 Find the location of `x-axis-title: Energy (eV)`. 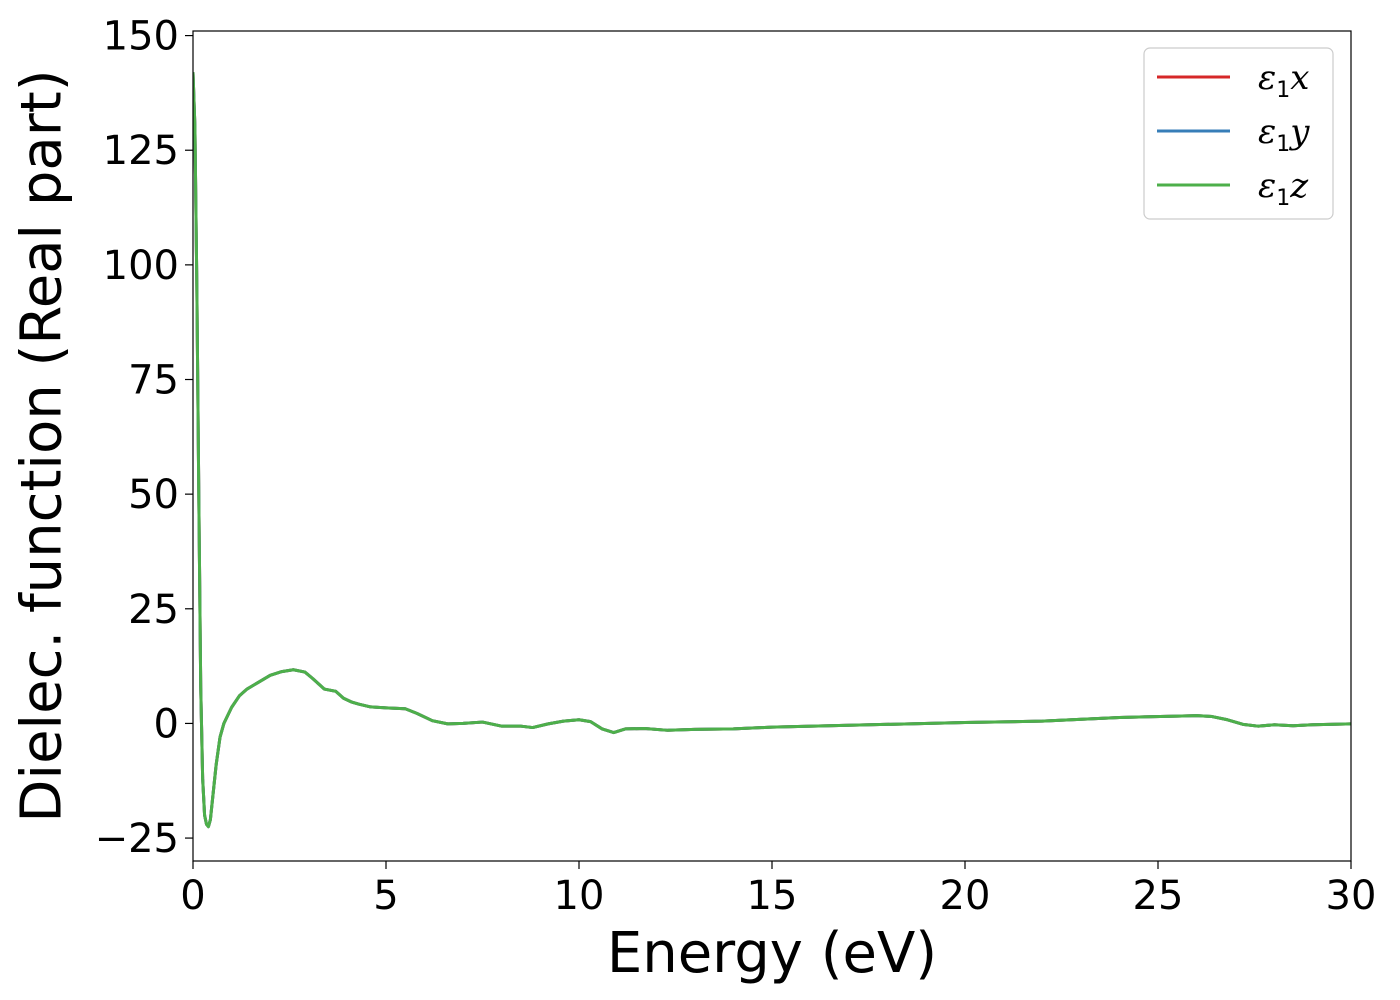

x-axis-title: Energy (eV) is located at coordinates (772, 953).